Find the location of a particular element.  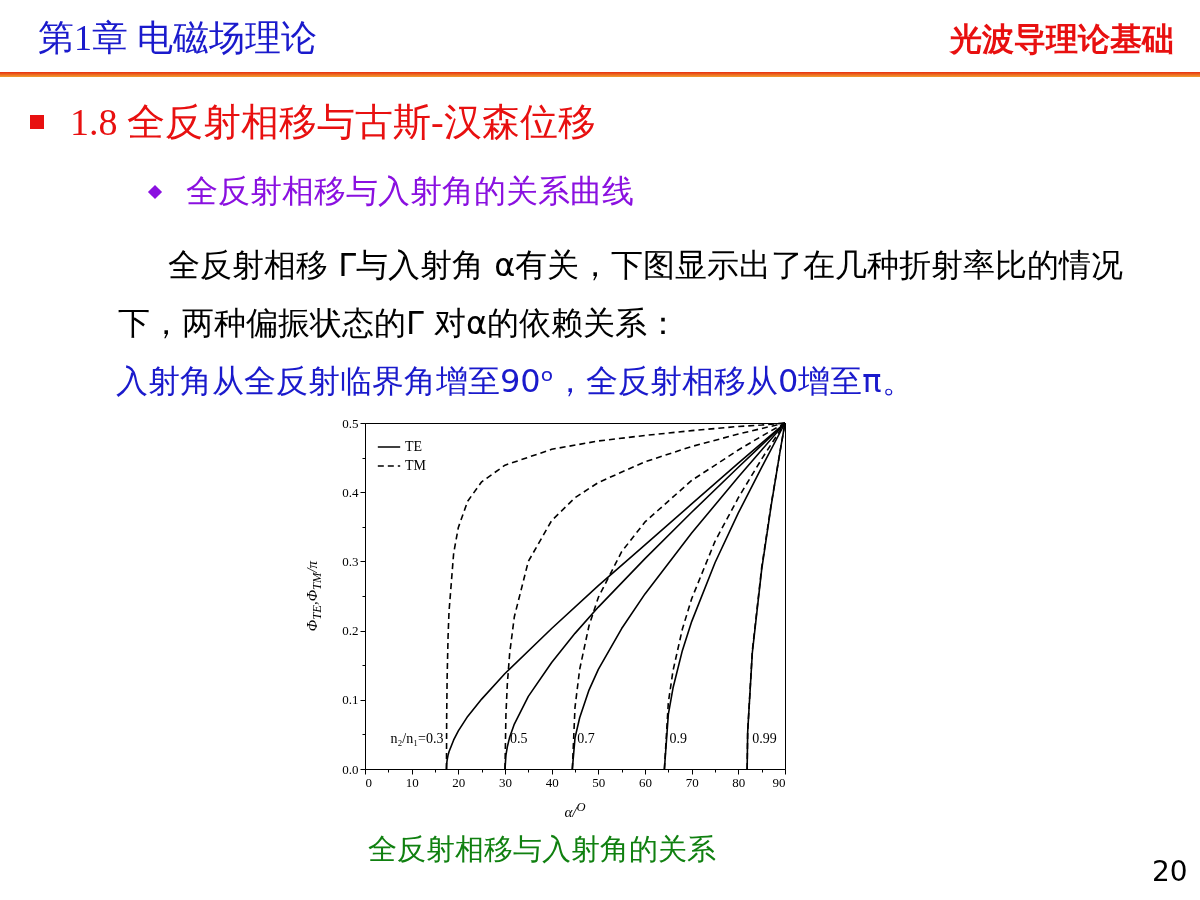

x-tick-label: 0 is located at coordinates (368, 782).